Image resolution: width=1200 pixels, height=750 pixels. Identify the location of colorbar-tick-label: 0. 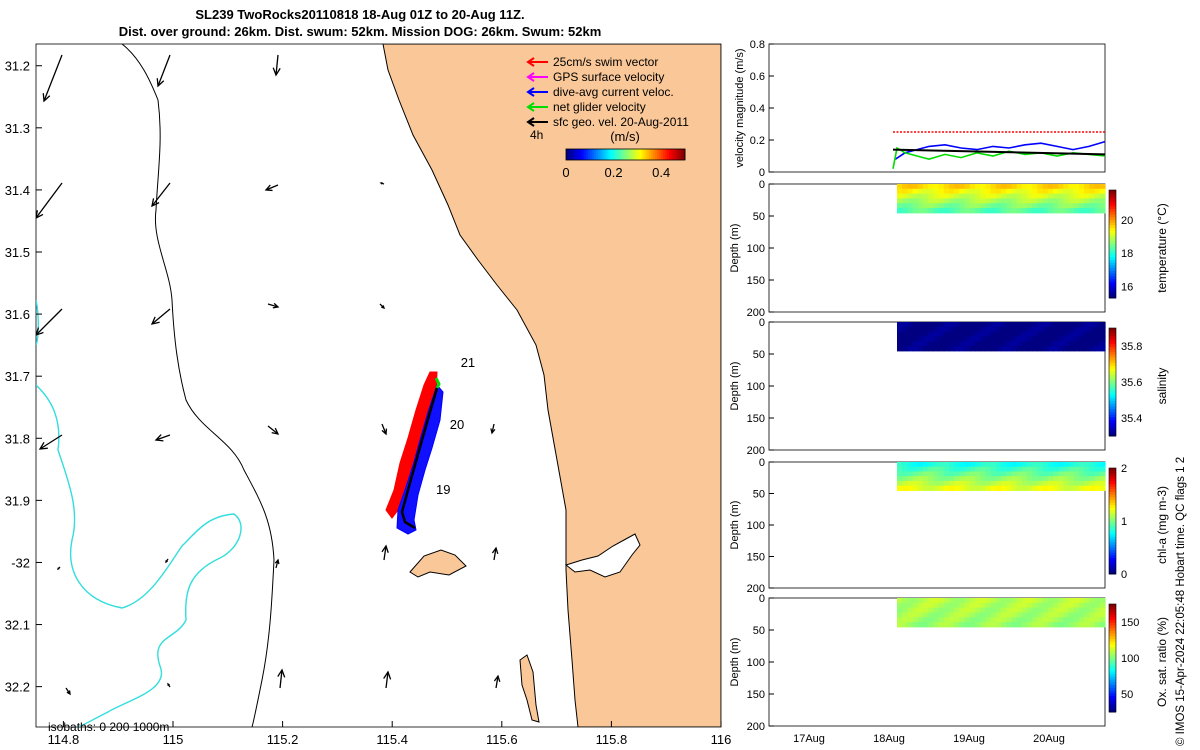
(565, 172).